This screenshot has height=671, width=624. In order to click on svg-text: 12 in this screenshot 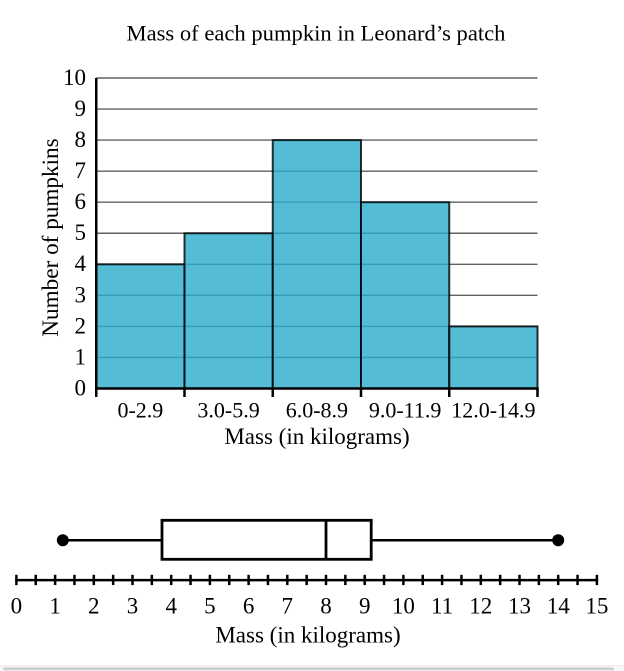, I will do `click(480, 605)`.